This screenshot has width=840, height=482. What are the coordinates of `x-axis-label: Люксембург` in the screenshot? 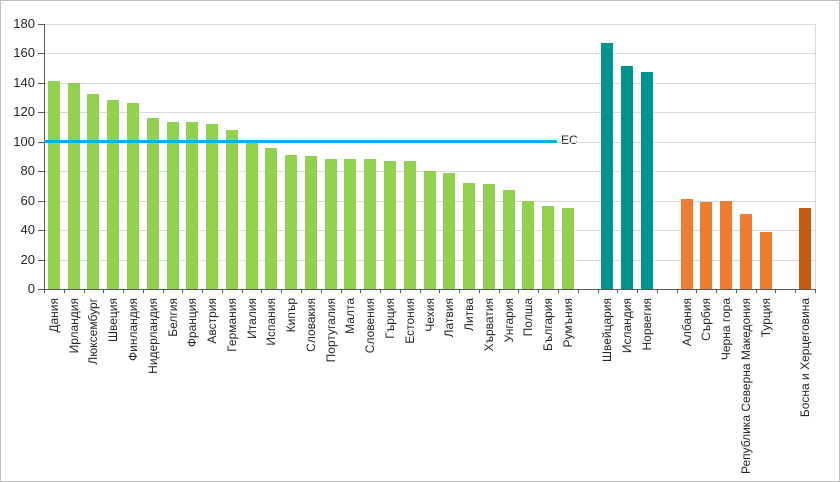 It's located at (93, 331).